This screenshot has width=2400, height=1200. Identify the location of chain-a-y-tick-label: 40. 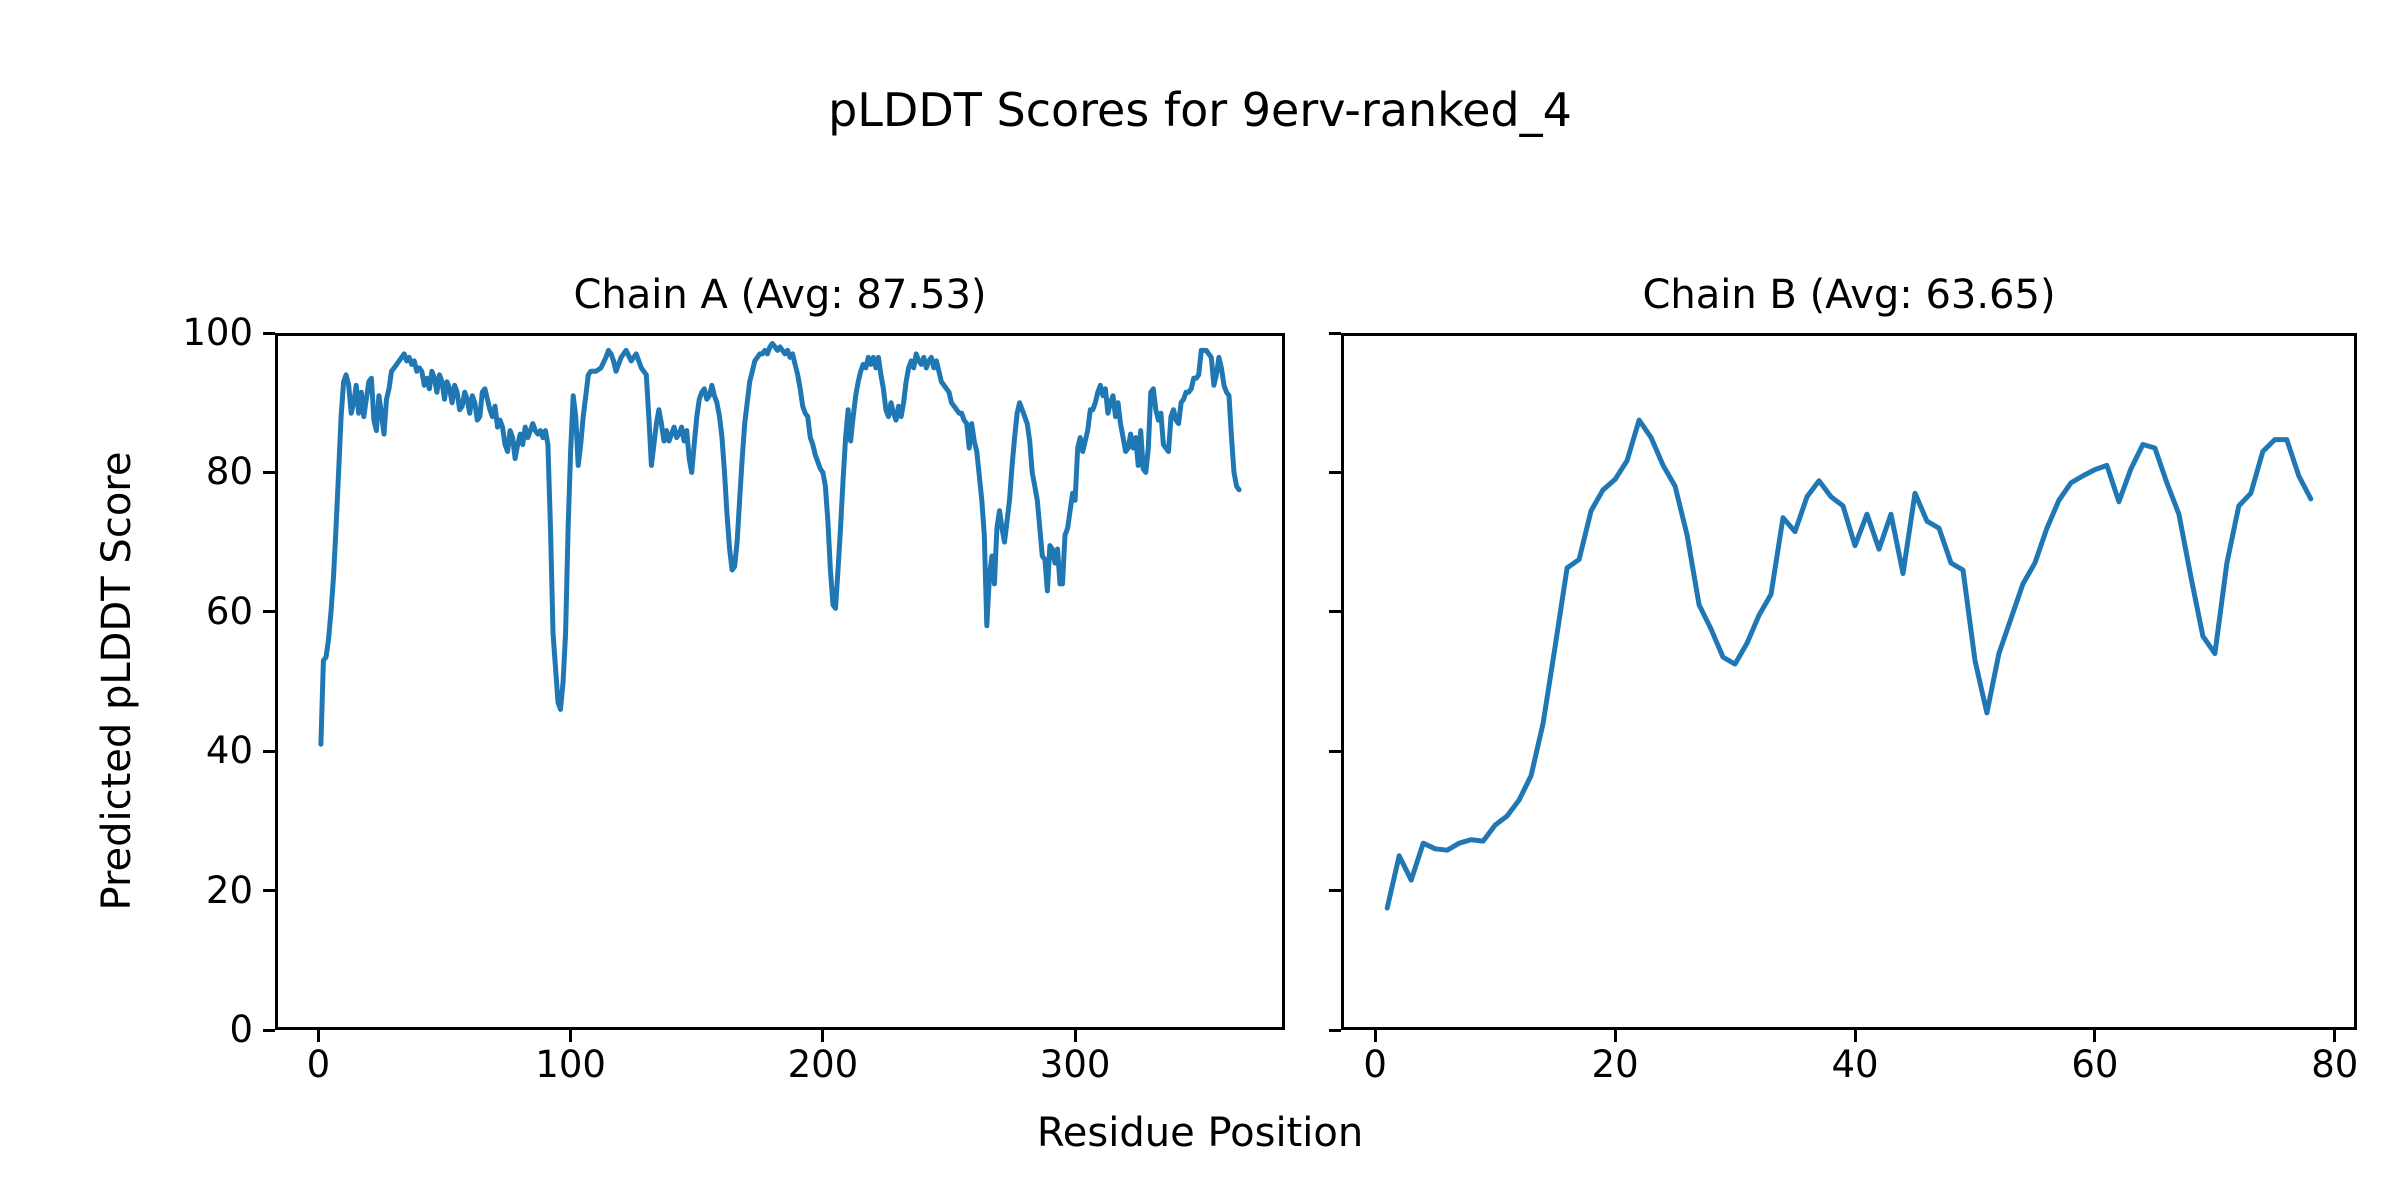
(229, 751).